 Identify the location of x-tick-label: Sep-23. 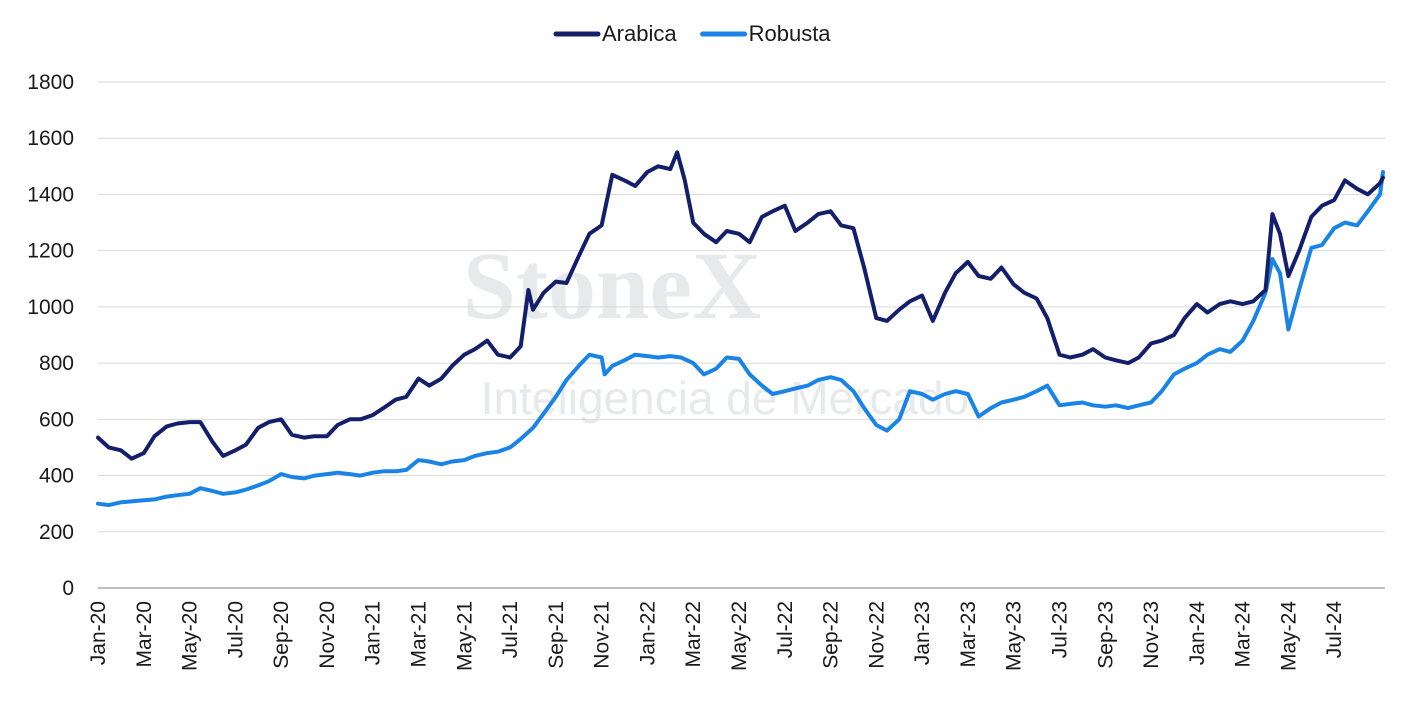
(1105, 635).